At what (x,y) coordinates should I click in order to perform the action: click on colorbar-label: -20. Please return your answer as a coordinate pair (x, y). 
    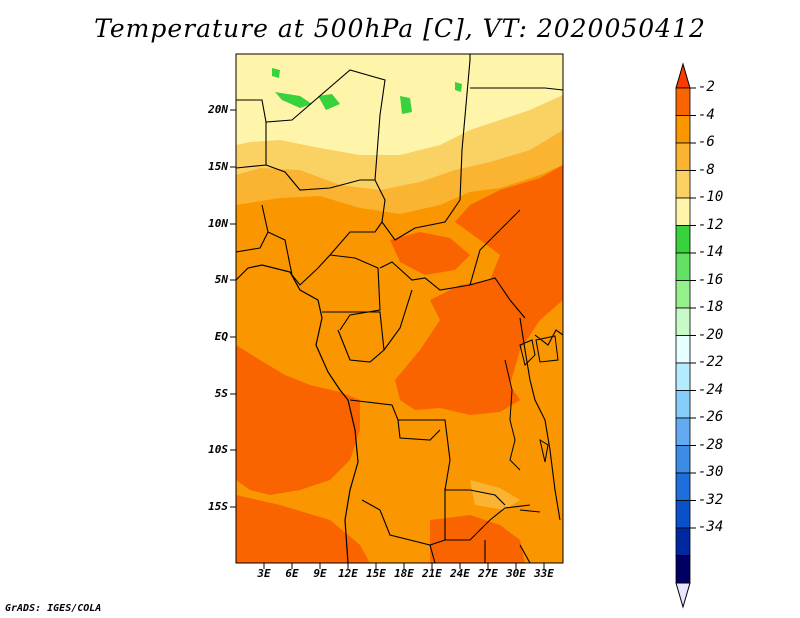
    Looking at the image, I should click on (711, 334).